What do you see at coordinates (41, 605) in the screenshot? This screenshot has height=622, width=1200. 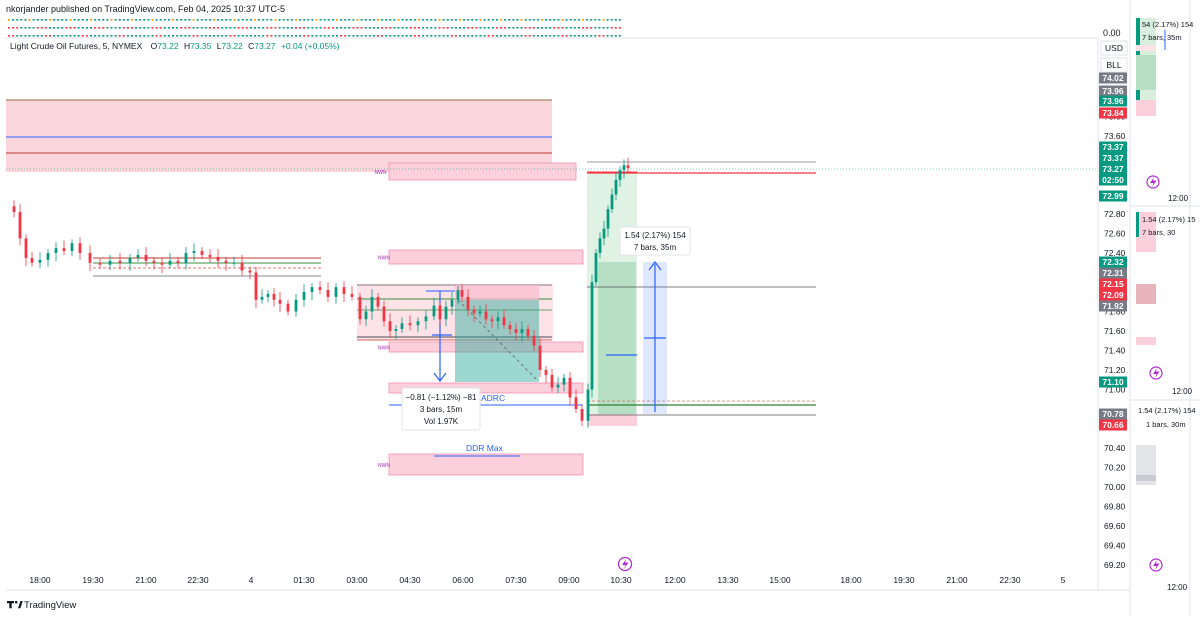 I see `tradingview-logo: TradingView` at bounding box center [41, 605].